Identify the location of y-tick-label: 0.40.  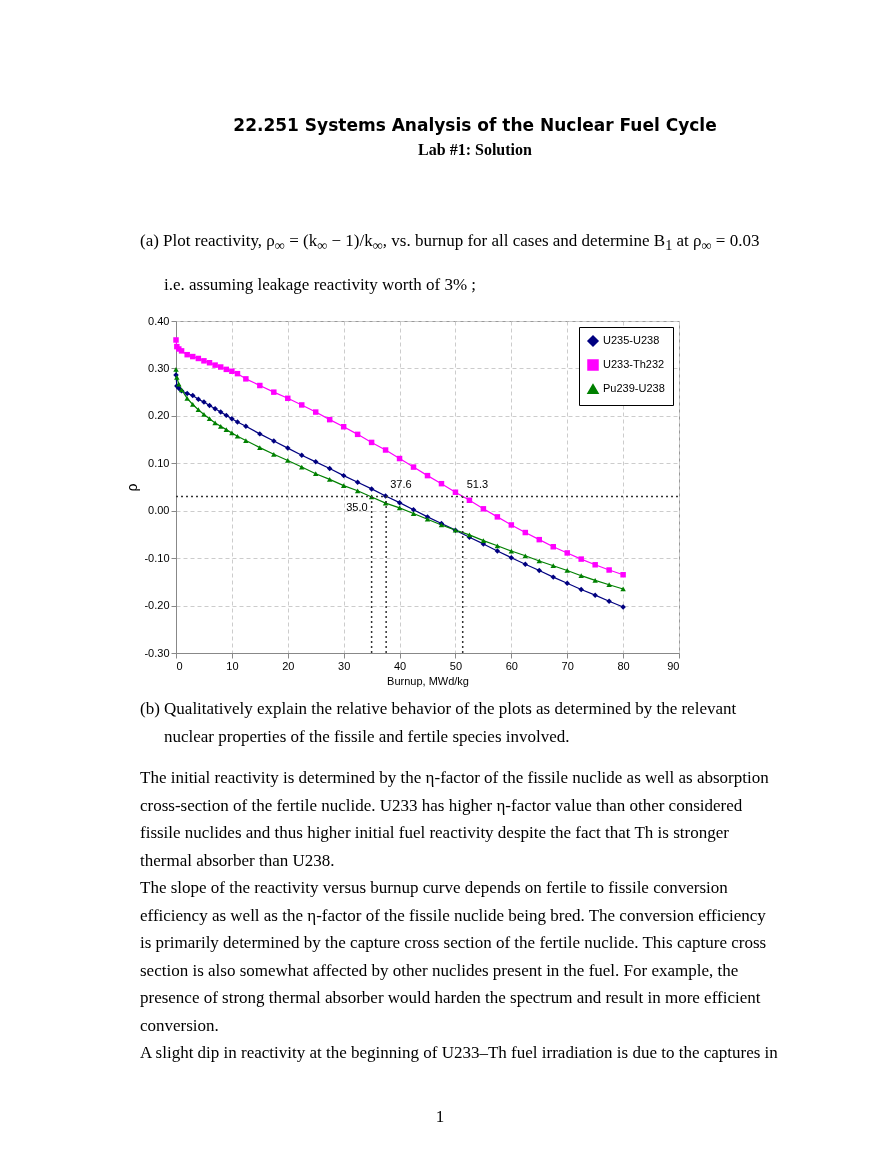
(159, 320).